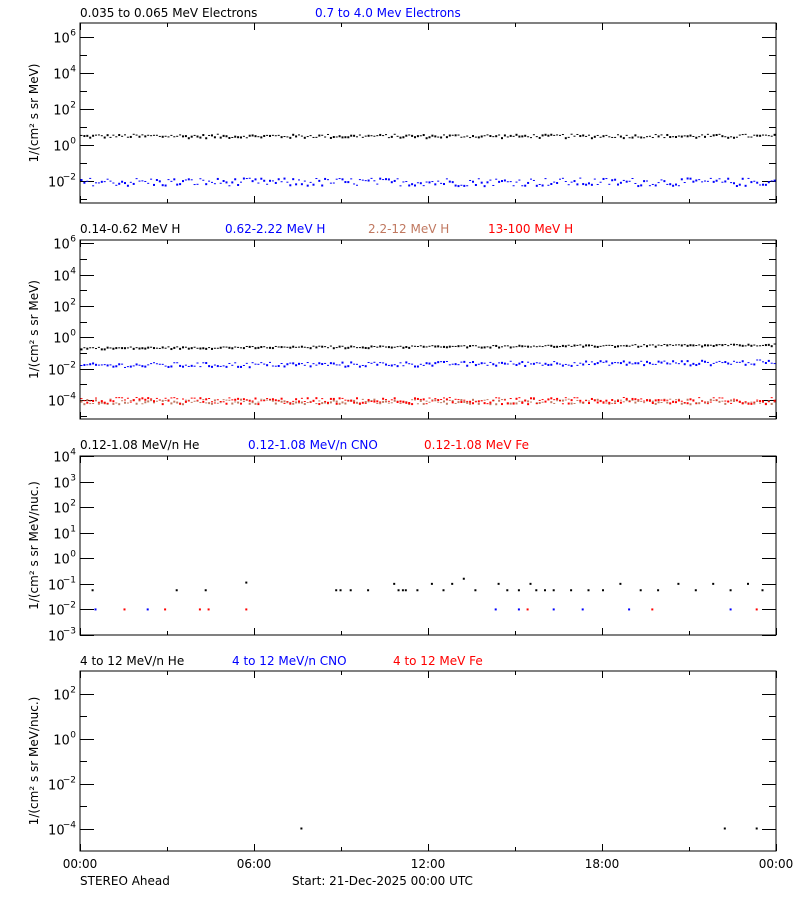  Describe the element at coordinates (313, 445) in the screenshot. I see `legend-lo-cno: 0.12-1.08 MeV/n CNO` at that location.